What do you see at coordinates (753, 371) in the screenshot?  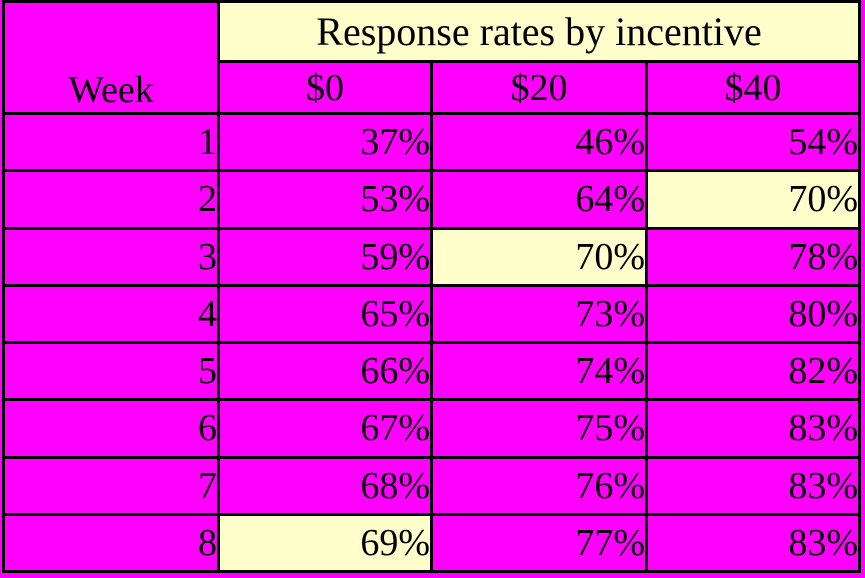 I see `value-cell-usd40: 82%` at bounding box center [753, 371].